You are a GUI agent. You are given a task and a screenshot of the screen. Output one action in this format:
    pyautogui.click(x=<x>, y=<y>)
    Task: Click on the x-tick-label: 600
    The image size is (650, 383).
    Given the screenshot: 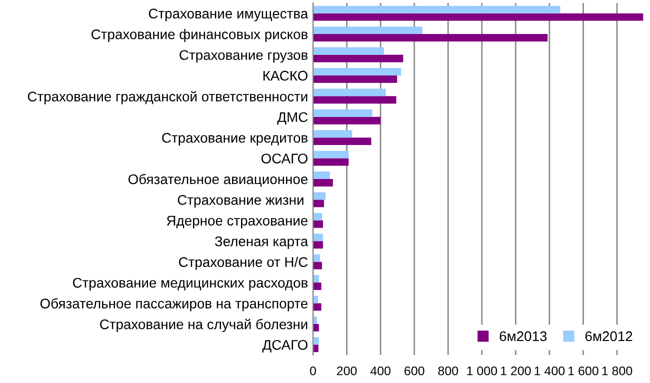 What is the action you would take?
    pyautogui.click(x=414, y=371)
    